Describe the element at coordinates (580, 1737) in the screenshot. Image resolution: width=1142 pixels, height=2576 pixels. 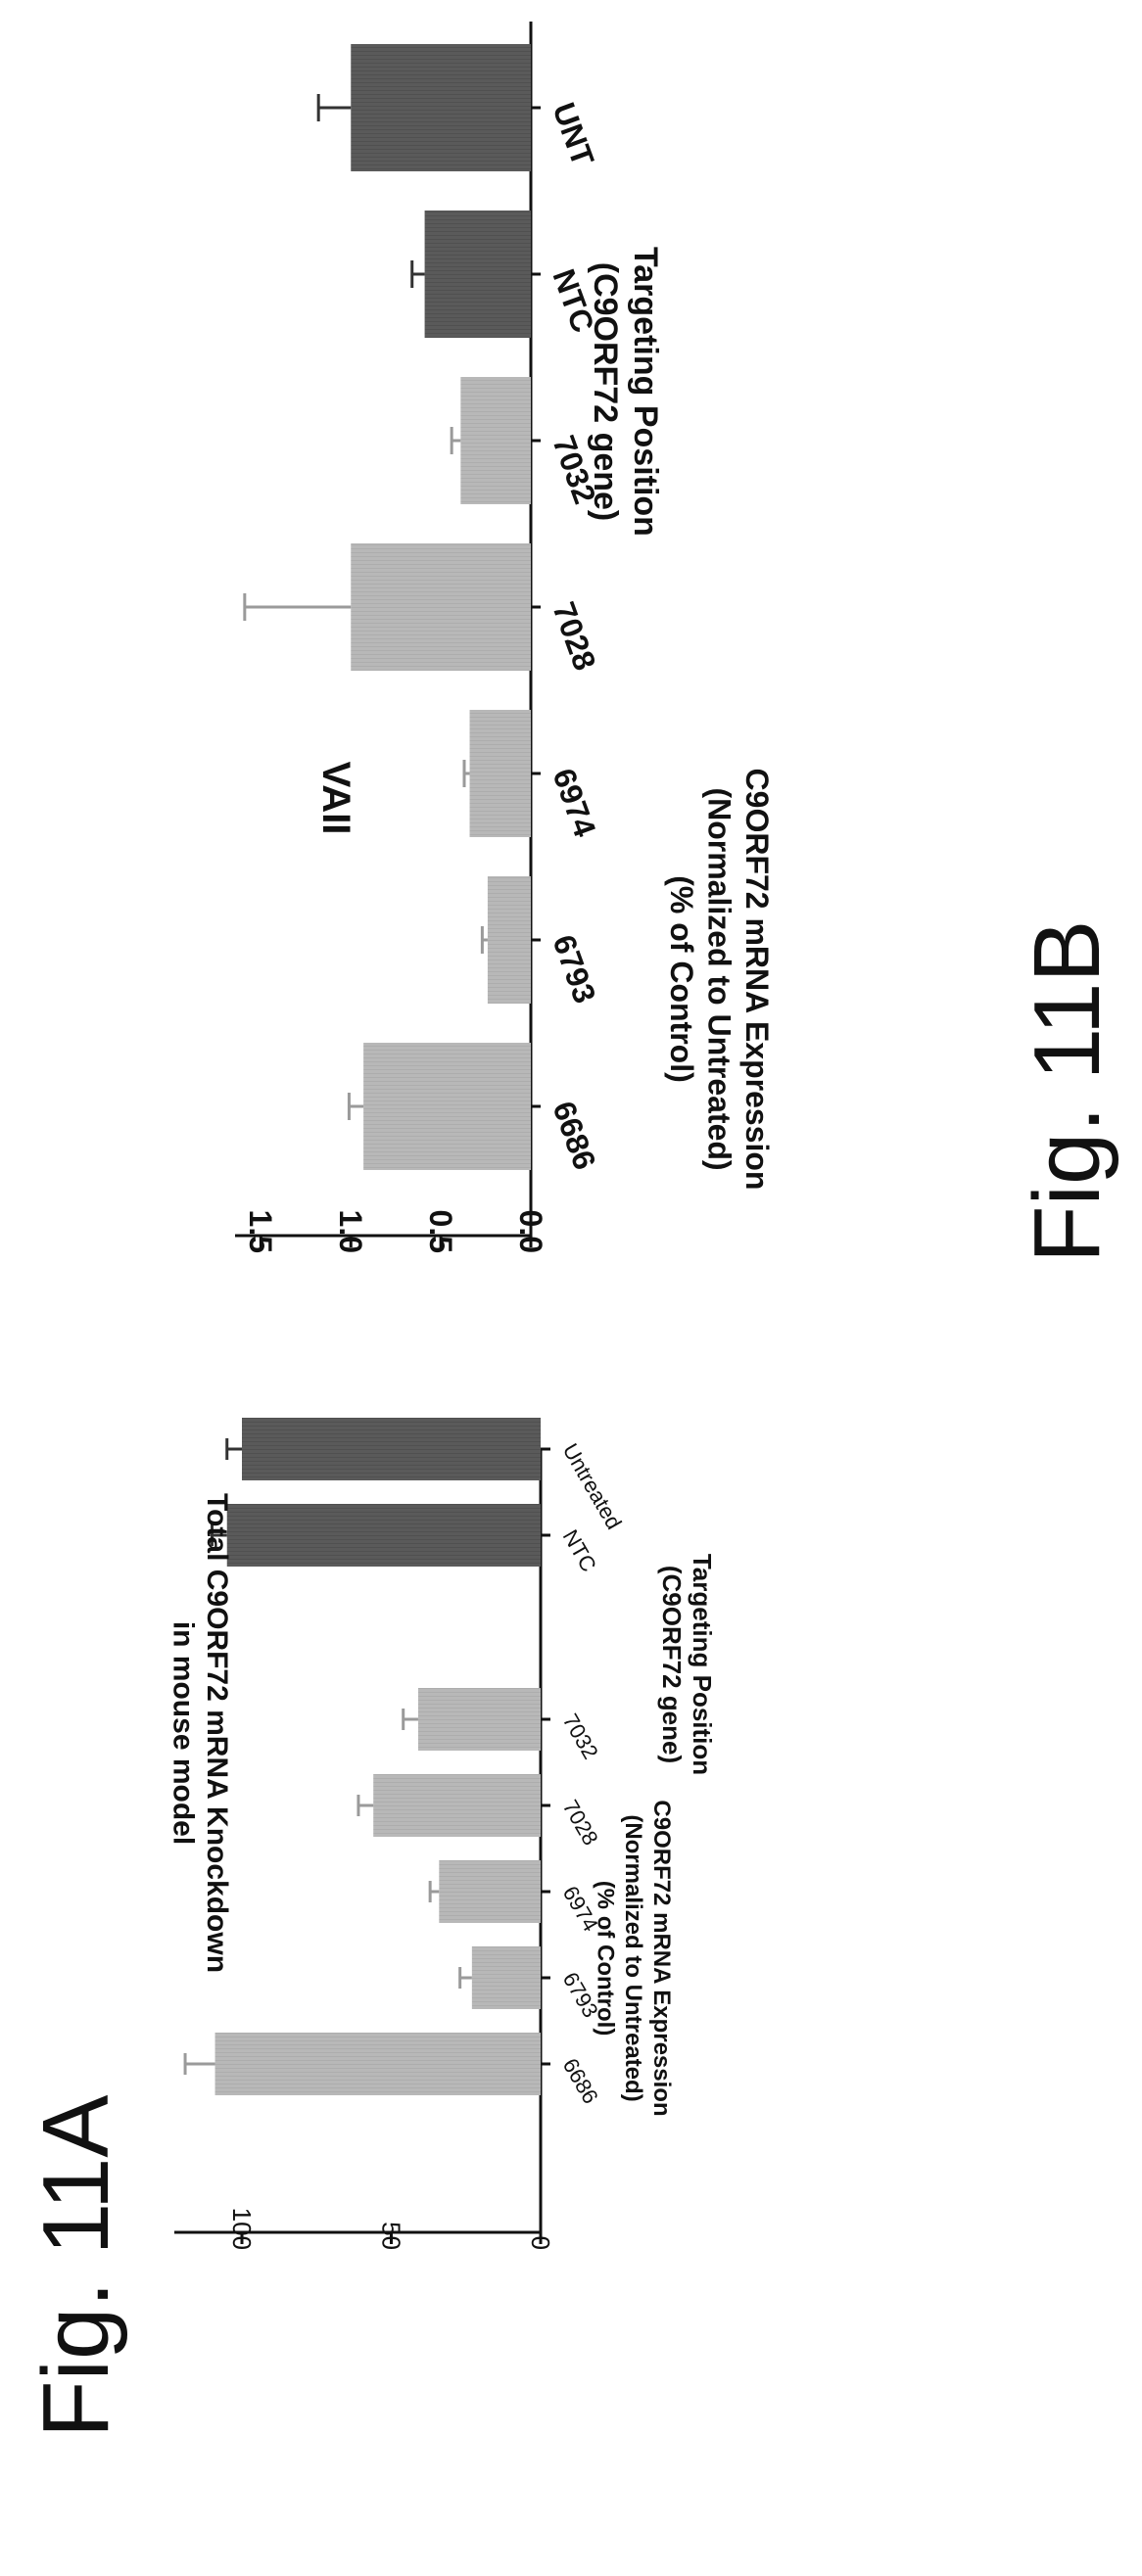
I see `x-tick-label-7032: 7032` at that location.